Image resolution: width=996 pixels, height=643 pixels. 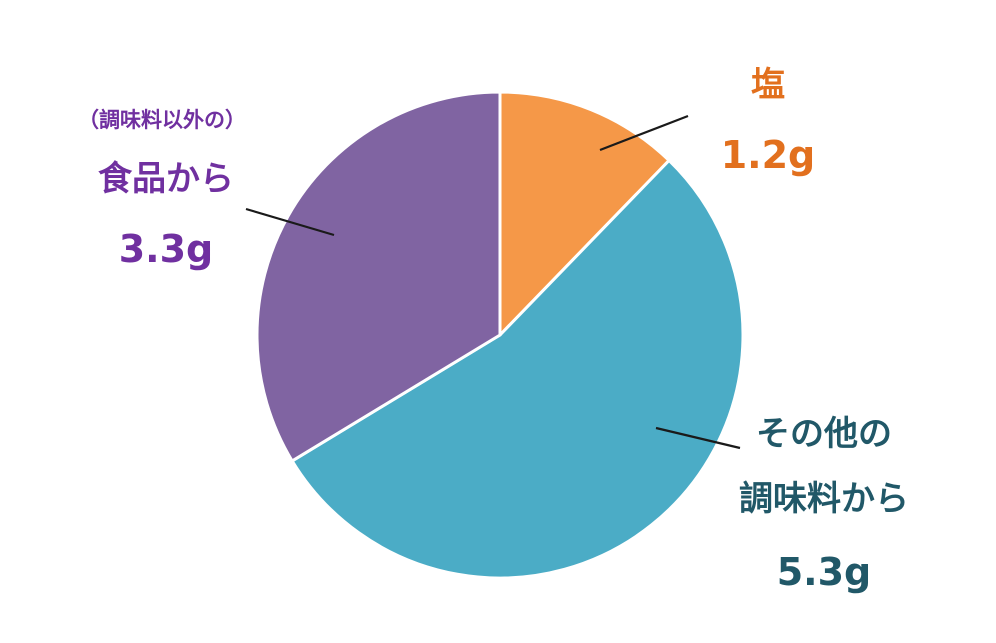 What do you see at coordinates (824, 434) in the screenshot?
I see `other-label-line1: その他の` at bounding box center [824, 434].